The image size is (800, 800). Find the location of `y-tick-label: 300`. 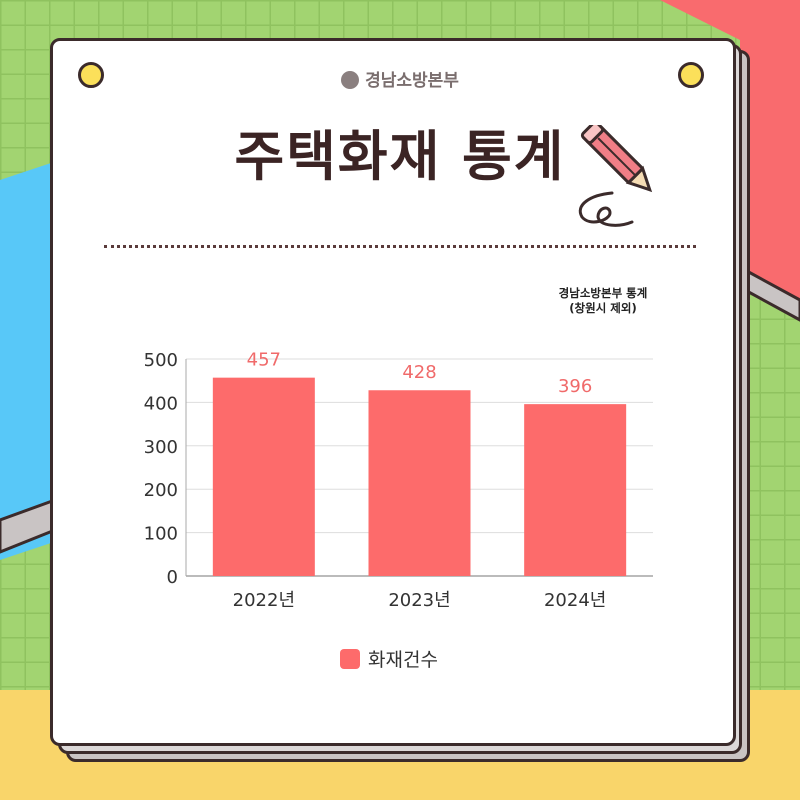

y-tick-label: 300 is located at coordinates (161, 447).